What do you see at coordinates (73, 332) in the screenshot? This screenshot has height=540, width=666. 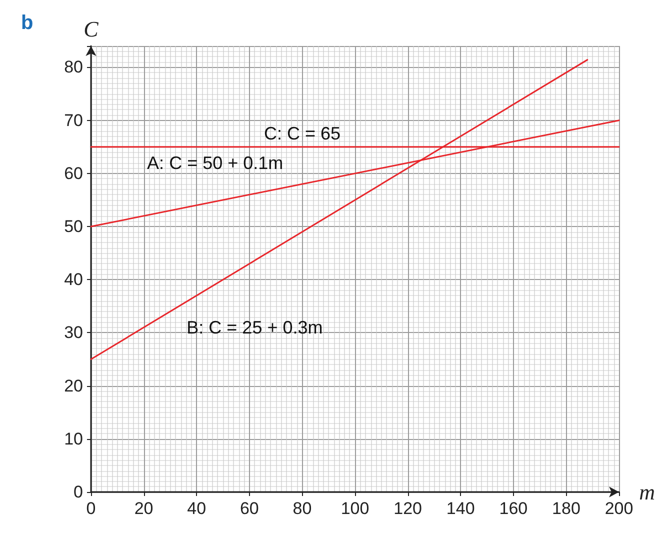 I see `y-tick-label: 30` at bounding box center [73, 332].